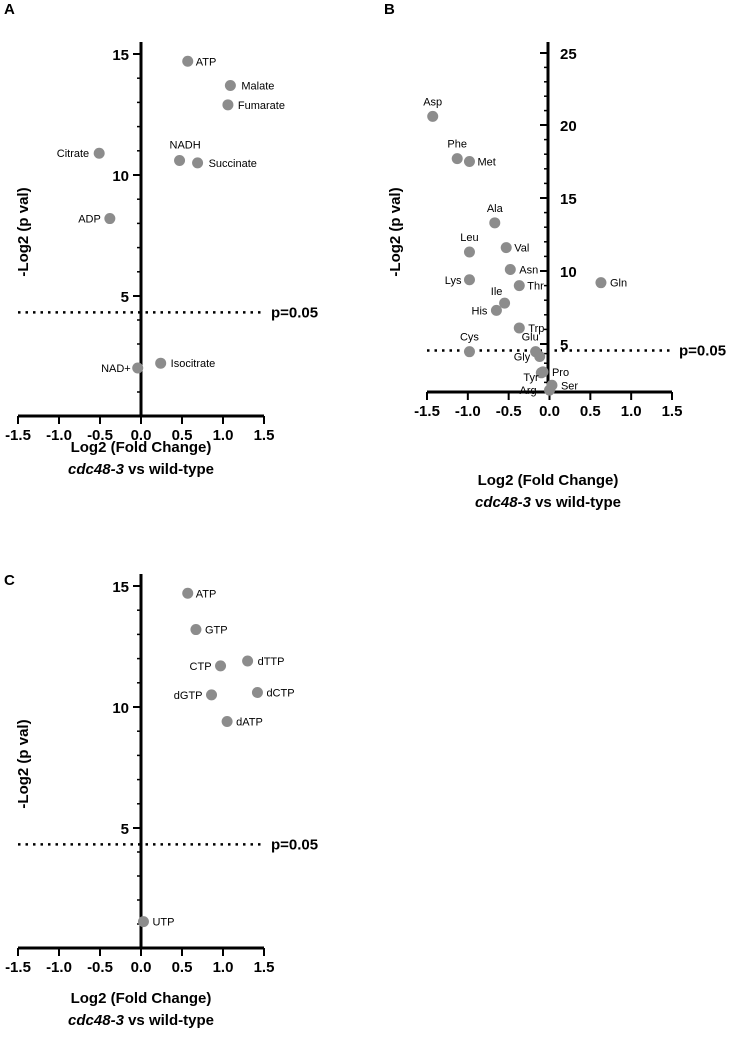  What do you see at coordinates (496, 310) in the screenshot?
I see `data-point-his` at bounding box center [496, 310].